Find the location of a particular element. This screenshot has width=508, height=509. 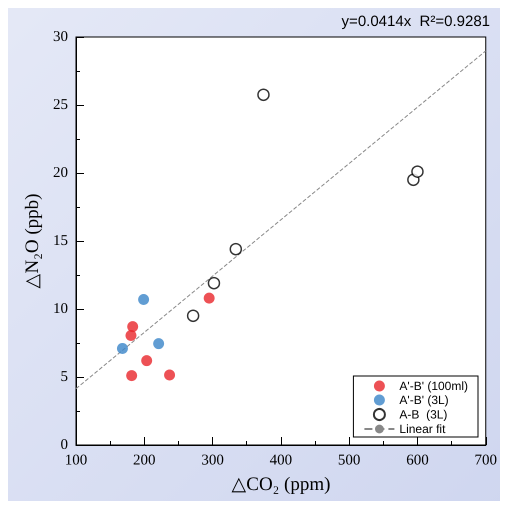

x-tick-label: 200 is located at coordinates (144, 460).